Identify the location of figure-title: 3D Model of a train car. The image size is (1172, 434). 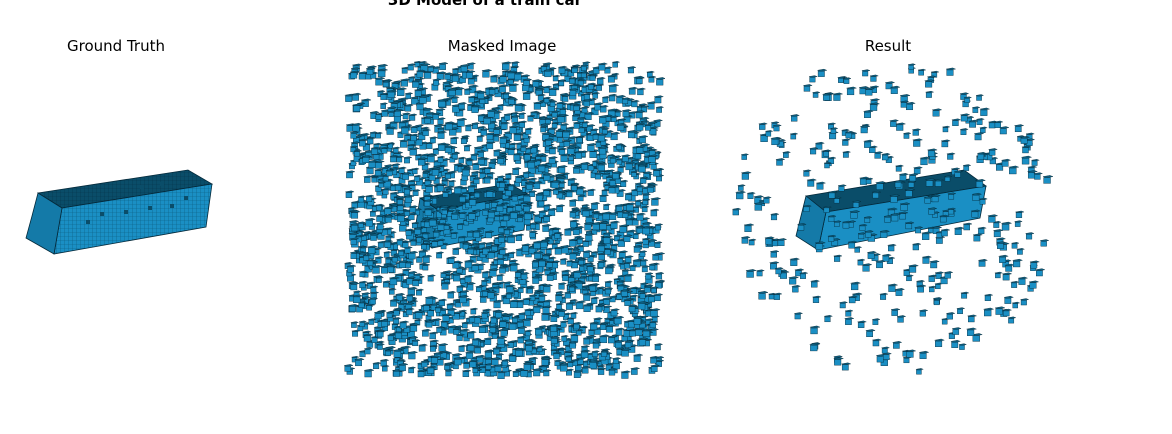
(485, 4).